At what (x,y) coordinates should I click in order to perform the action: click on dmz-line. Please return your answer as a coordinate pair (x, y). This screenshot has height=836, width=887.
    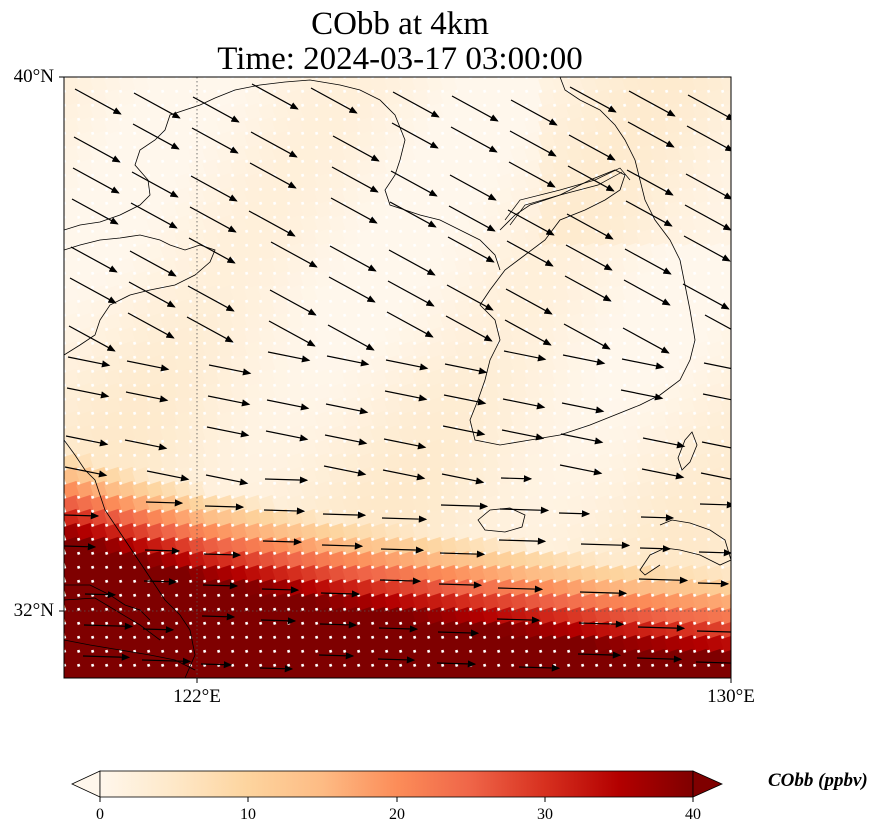
    Looking at the image, I should click on (567, 194).